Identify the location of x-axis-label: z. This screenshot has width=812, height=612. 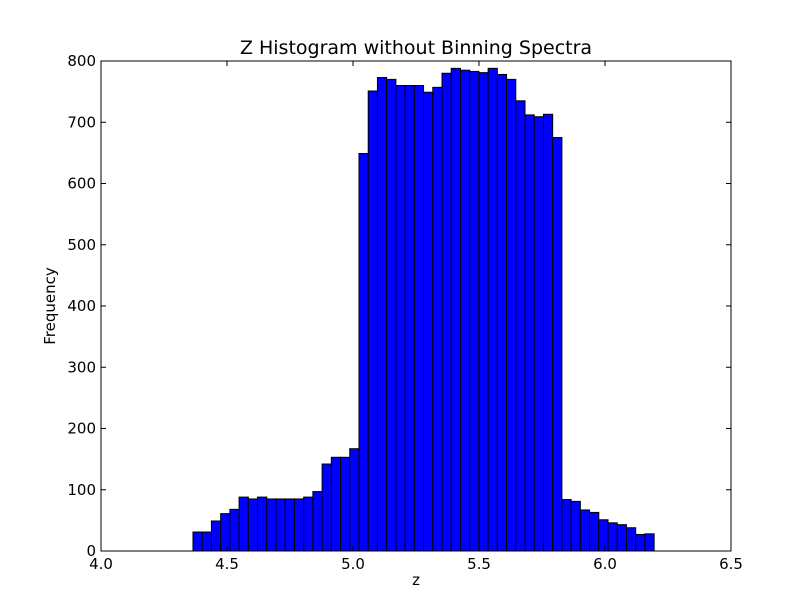
(416, 580).